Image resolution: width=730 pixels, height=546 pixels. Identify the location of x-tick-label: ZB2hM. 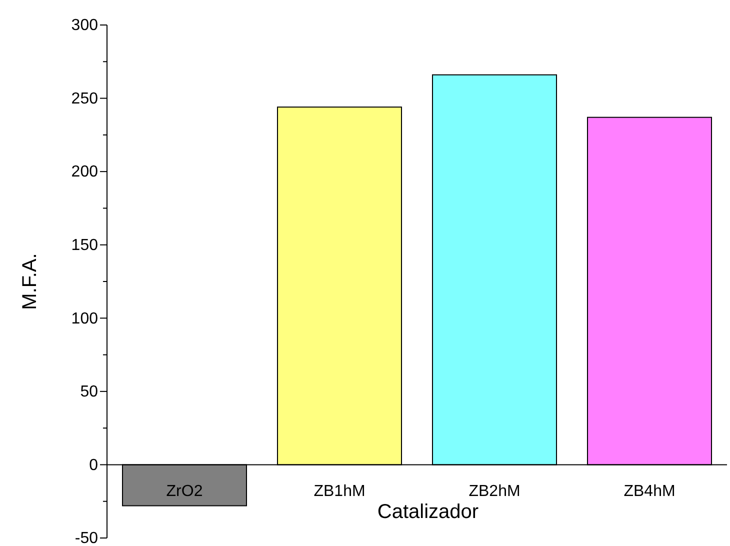
(494, 491).